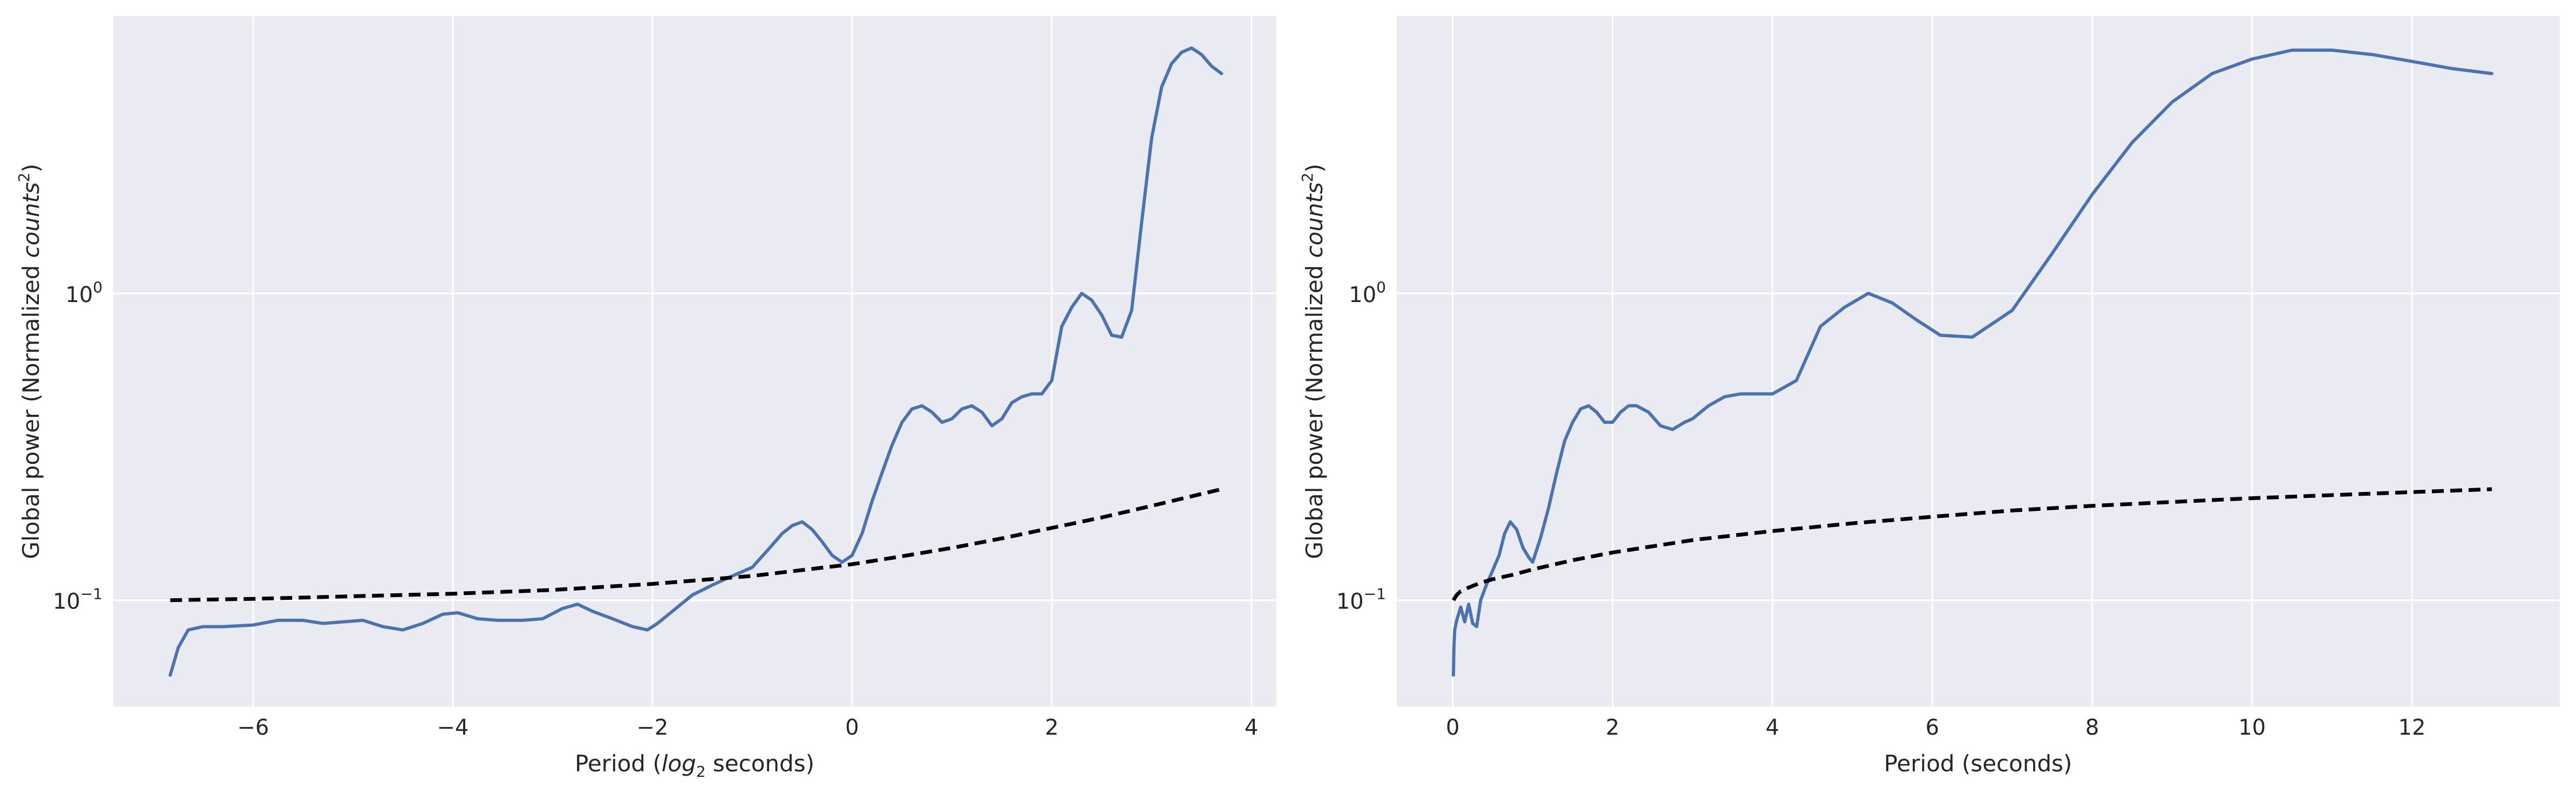 The height and width of the screenshot is (794, 2576). I want to click on right-x-tick-label: 2, so click(1612, 727).